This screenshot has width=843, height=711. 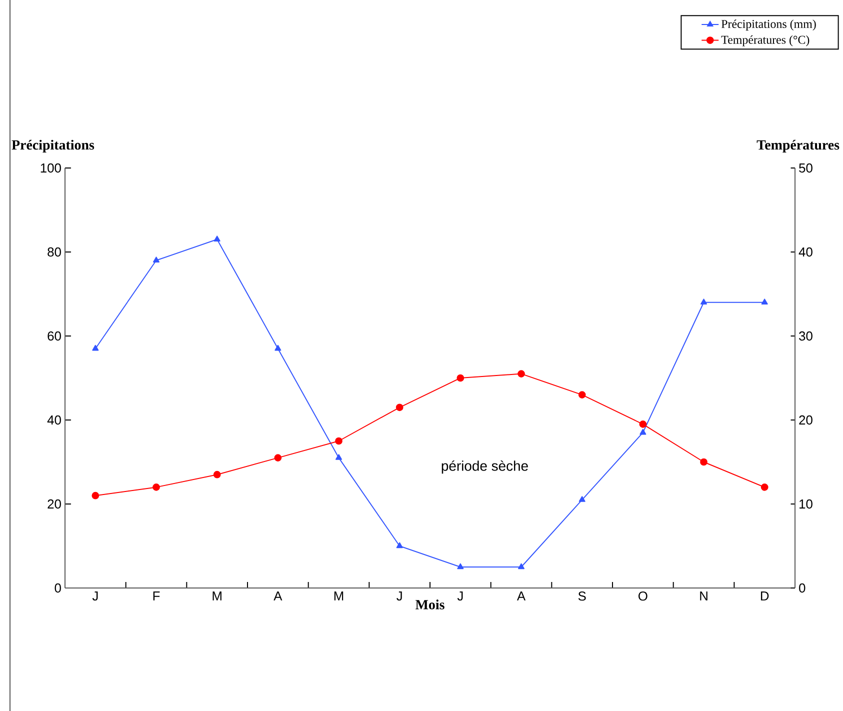 I want to click on y-tick-label: 100, so click(x=50, y=168).